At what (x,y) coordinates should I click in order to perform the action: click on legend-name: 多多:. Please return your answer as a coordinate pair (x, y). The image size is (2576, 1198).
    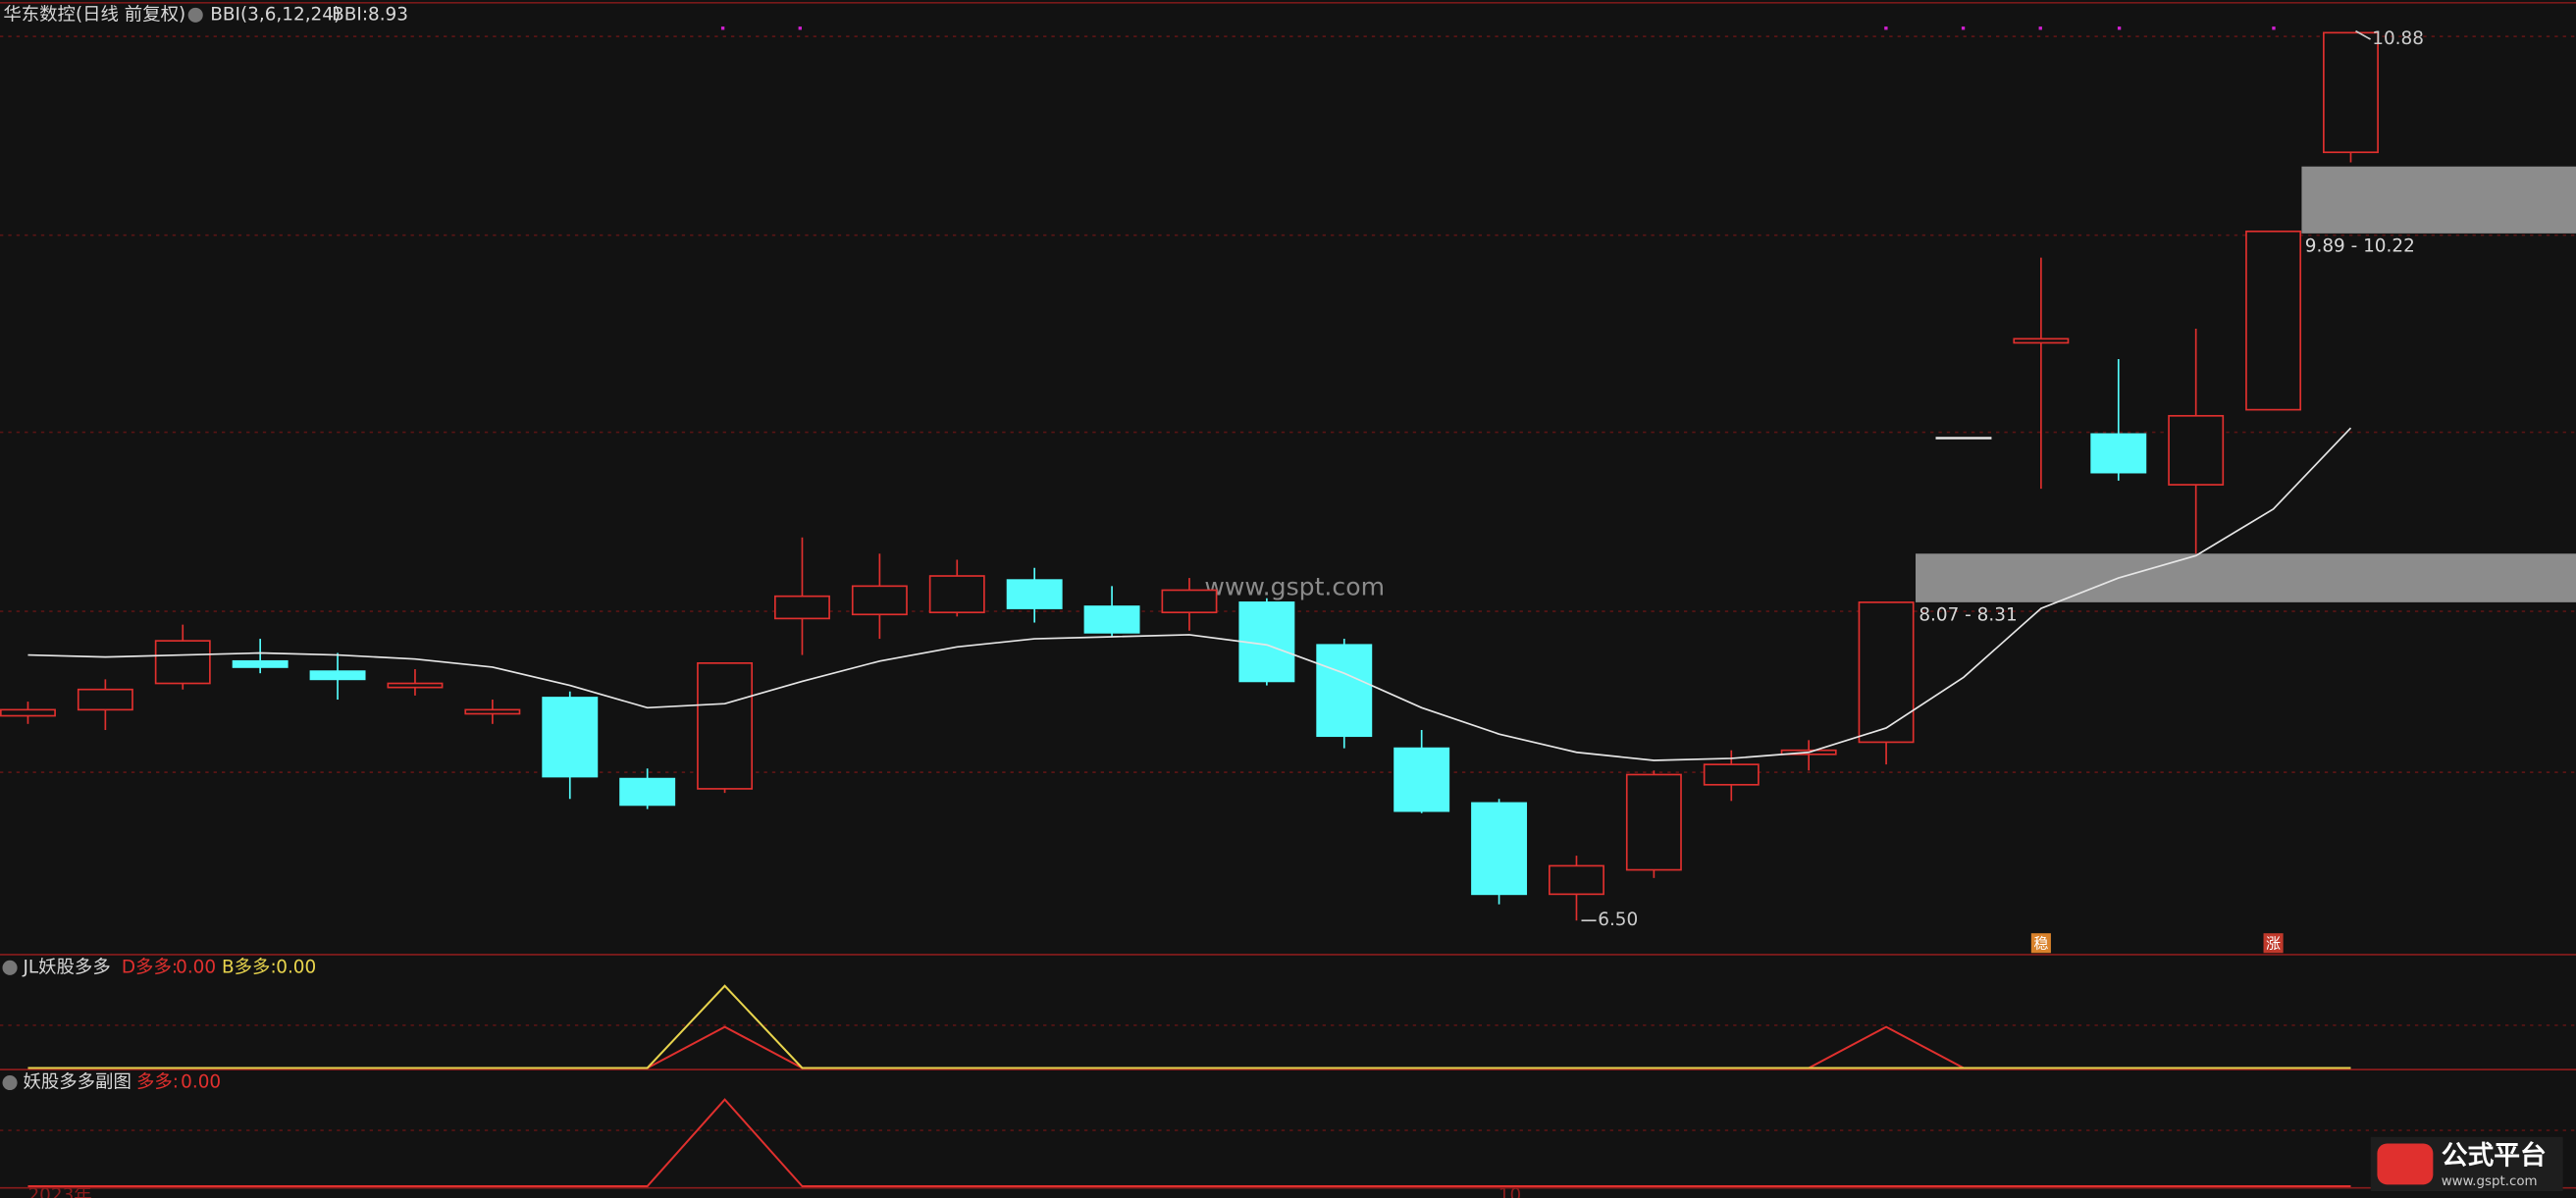
    Looking at the image, I should click on (157, 1082).